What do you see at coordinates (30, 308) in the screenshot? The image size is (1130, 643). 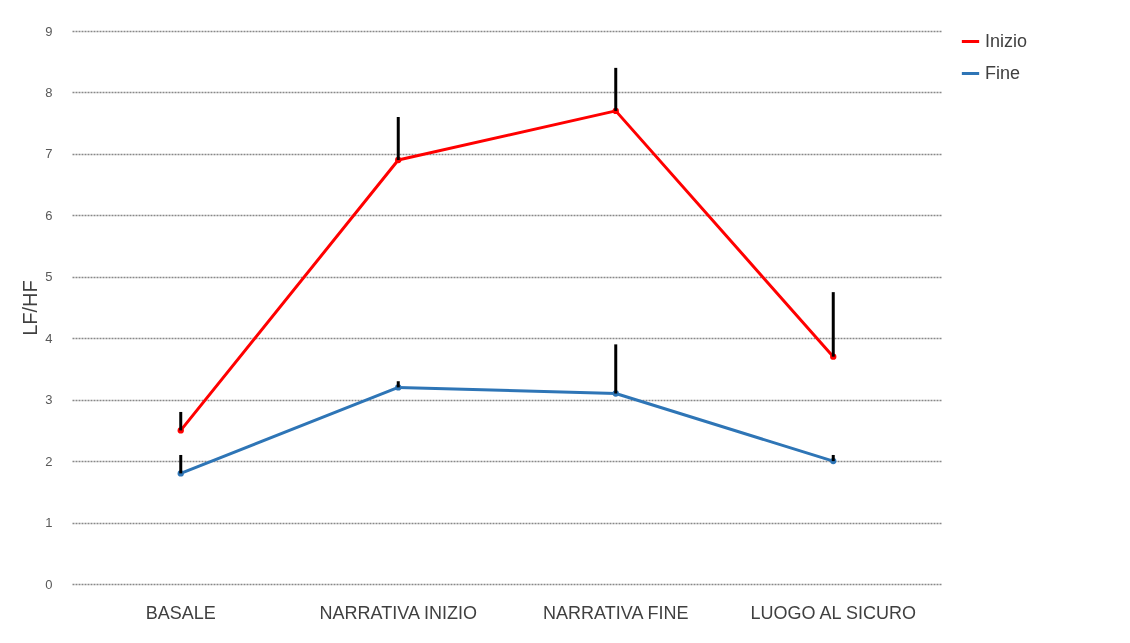 I see `y-axis-title: LF/HF` at bounding box center [30, 308].